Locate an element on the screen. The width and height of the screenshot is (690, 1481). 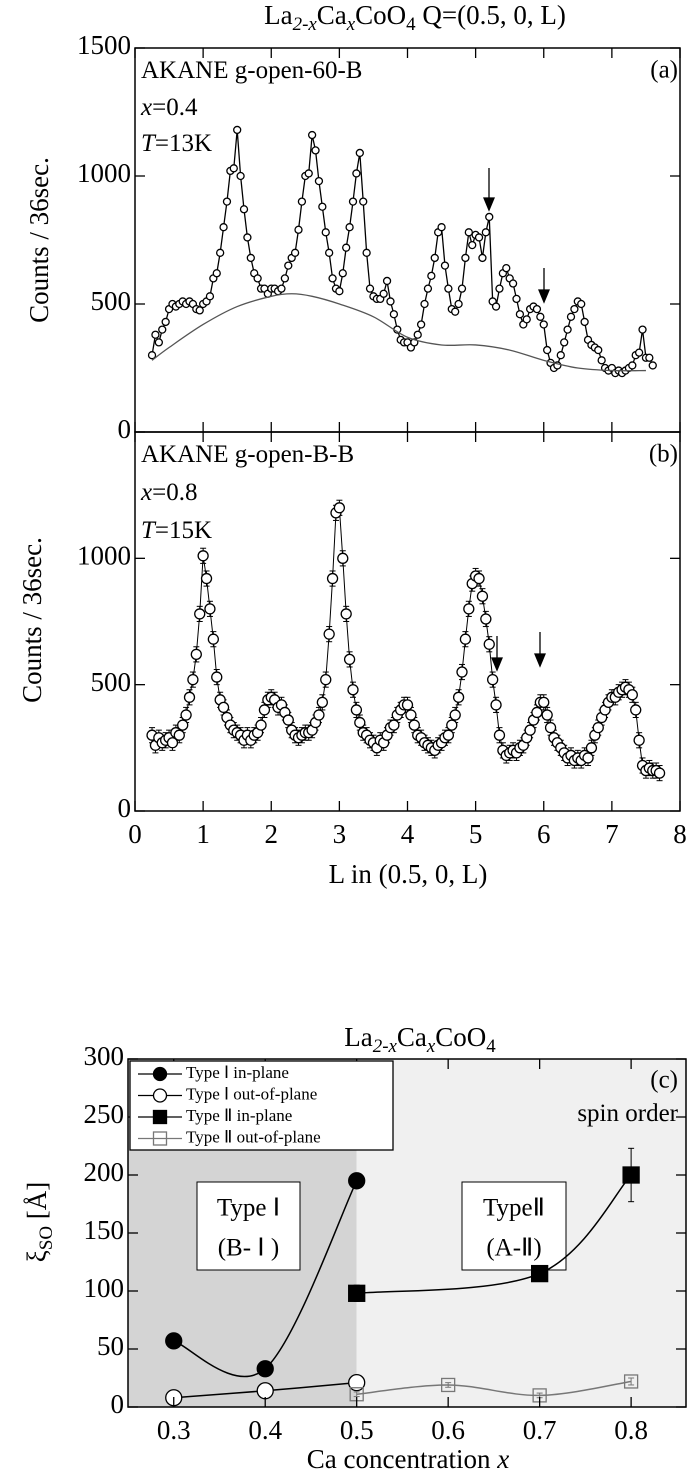
panel-label: (c) is located at coordinates (664, 1080).